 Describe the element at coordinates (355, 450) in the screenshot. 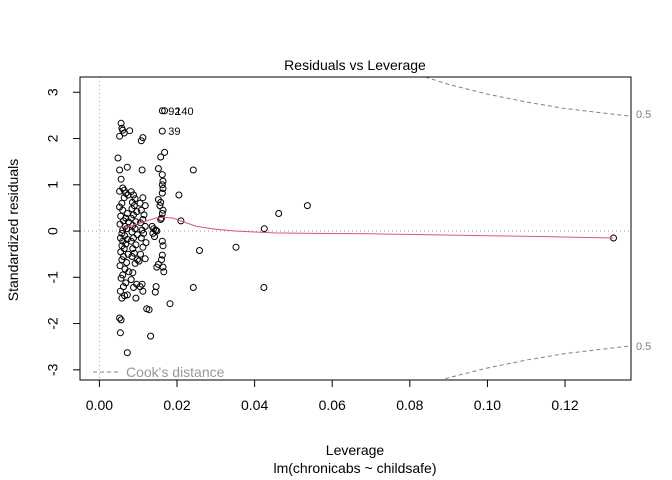

I see `x-axis-label: Leverage` at that location.